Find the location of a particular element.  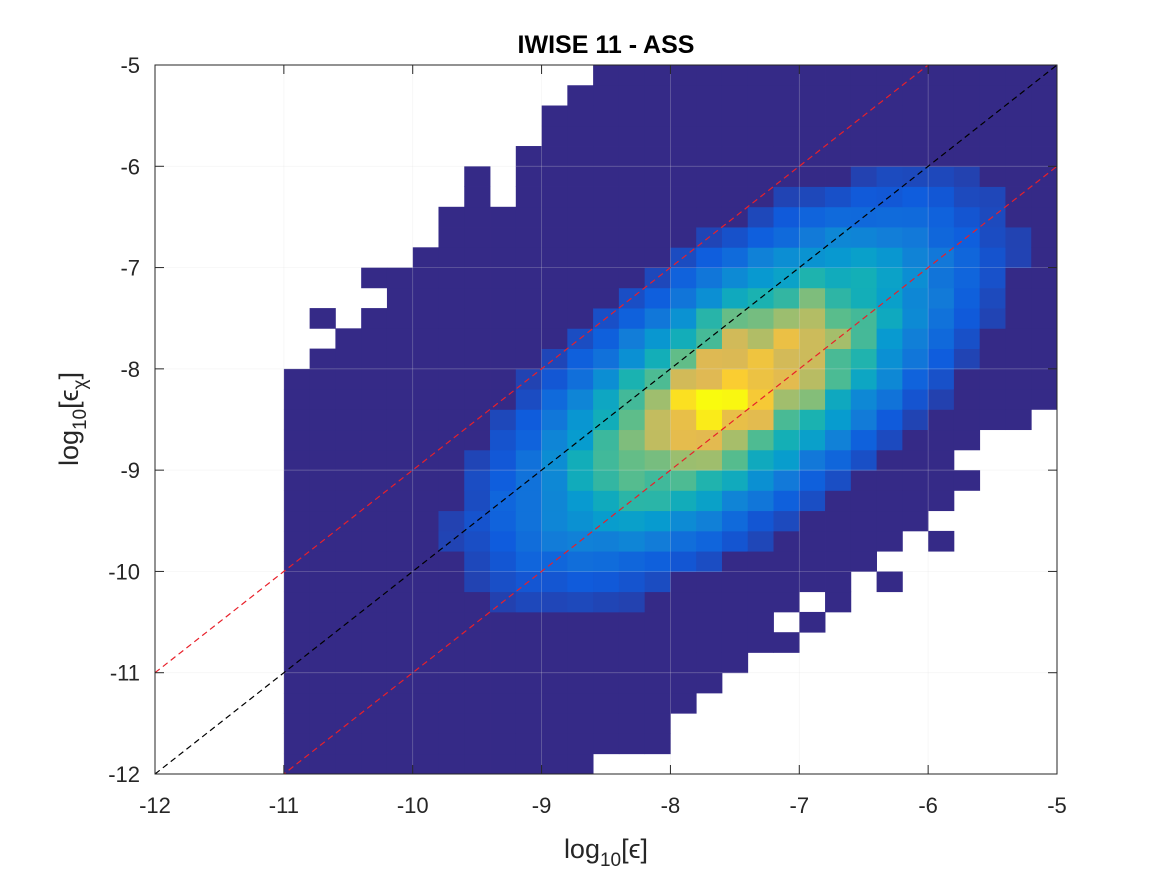

chart-title: IWISE 11 - ASS is located at coordinates (606, 45).